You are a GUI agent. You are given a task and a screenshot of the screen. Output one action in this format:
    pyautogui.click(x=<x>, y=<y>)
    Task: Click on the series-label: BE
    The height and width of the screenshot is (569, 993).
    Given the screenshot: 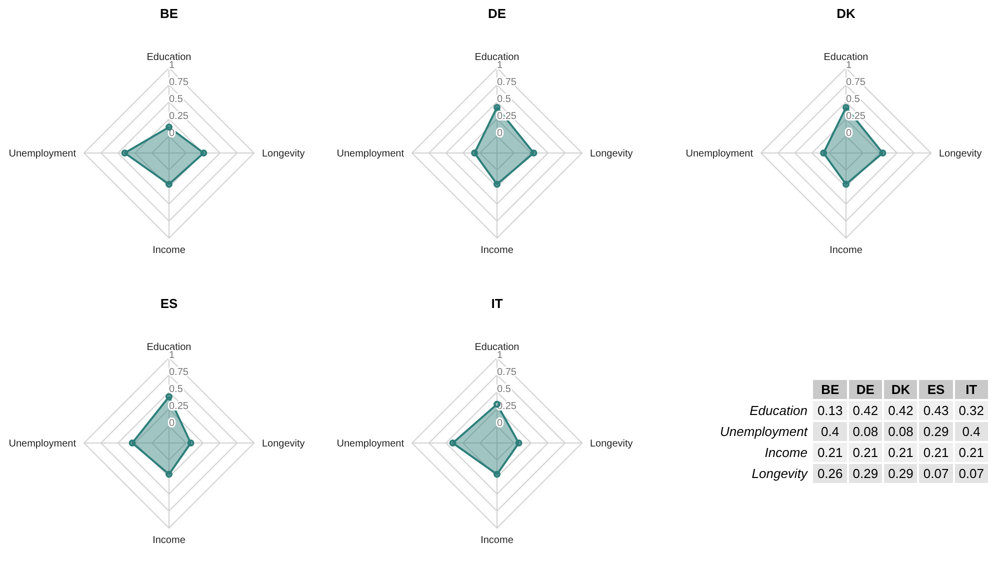 What is the action you would take?
    pyautogui.click(x=830, y=389)
    